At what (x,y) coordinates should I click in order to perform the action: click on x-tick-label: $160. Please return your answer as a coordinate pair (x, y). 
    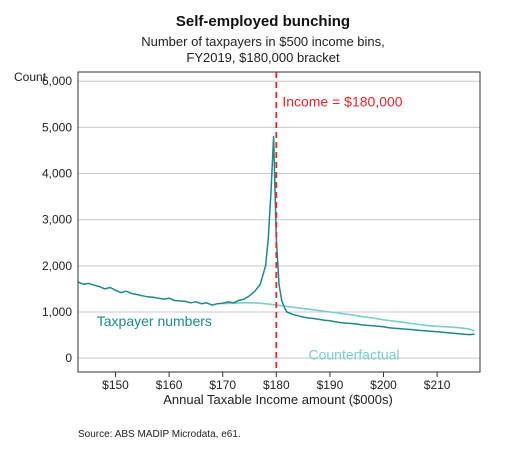
    Looking at the image, I should click on (169, 385).